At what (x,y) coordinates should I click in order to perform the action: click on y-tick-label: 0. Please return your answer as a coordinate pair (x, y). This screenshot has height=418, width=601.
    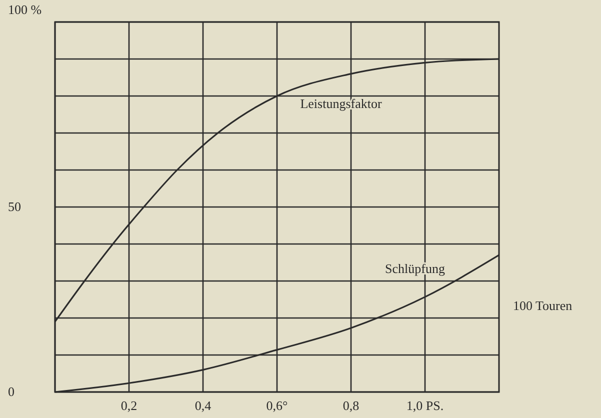
    Looking at the image, I should click on (11, 391).